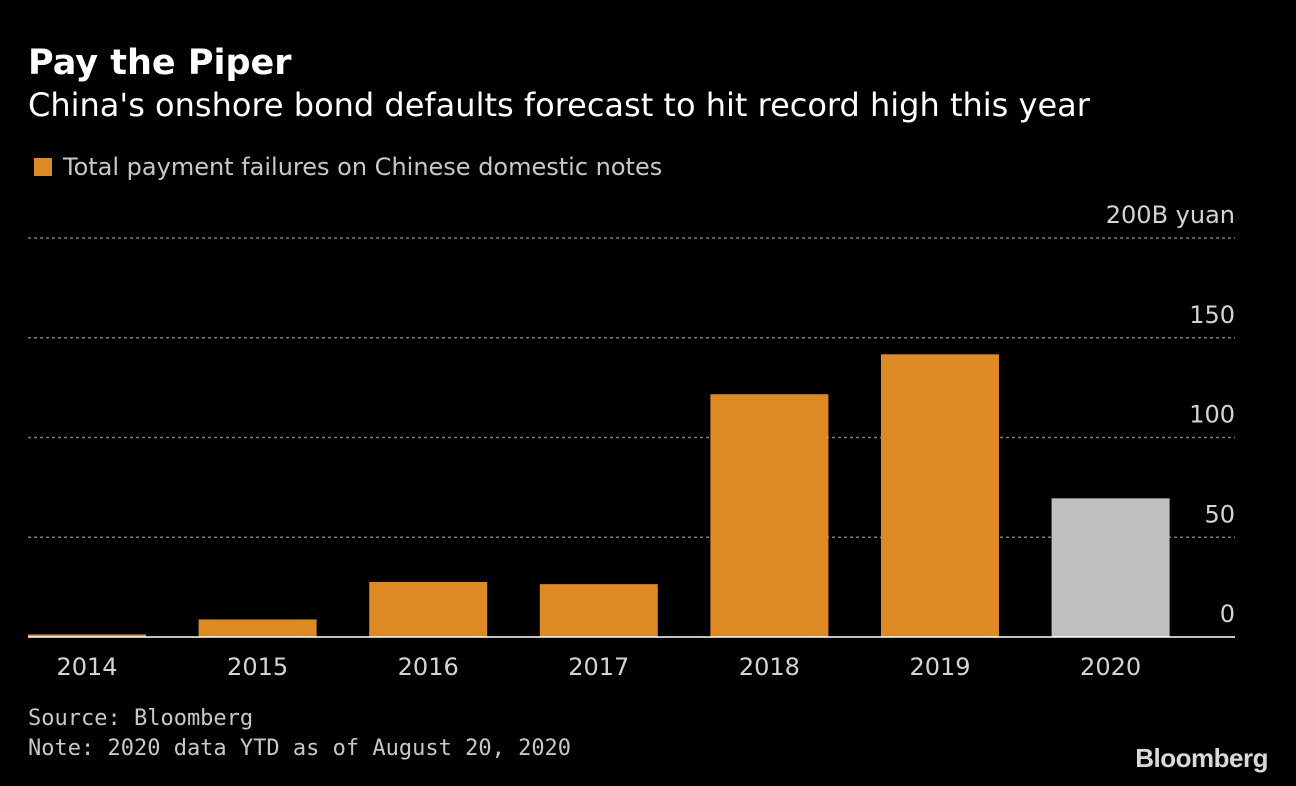 Image resolution: width=1296 pixels, height=786 pixels. Describe the element at coordinates (86, 667) in the screenshot. I see `x-tick-label: 2014` at that location.